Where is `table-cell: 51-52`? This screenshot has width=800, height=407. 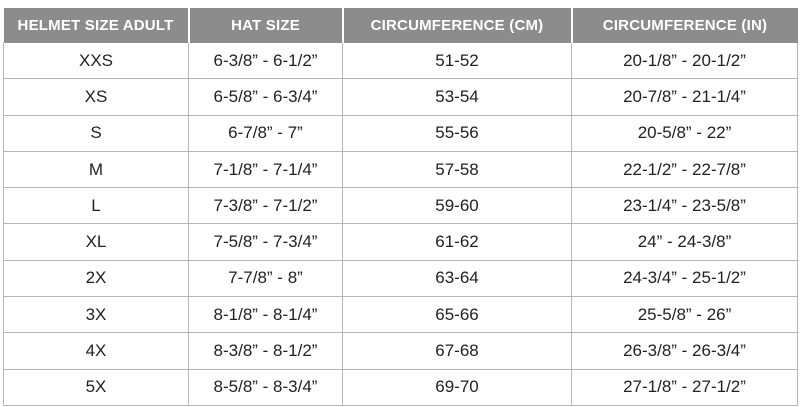 table-cell: 51-52 is located at coordinates (457, 61).